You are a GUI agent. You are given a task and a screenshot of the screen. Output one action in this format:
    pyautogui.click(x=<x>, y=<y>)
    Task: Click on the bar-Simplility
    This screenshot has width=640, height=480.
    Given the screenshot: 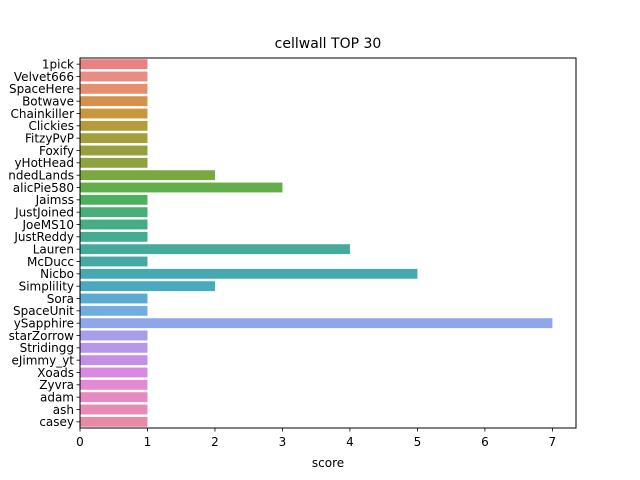 What is the action you would take?
    pyautogui.click(x=147, y=286)
    